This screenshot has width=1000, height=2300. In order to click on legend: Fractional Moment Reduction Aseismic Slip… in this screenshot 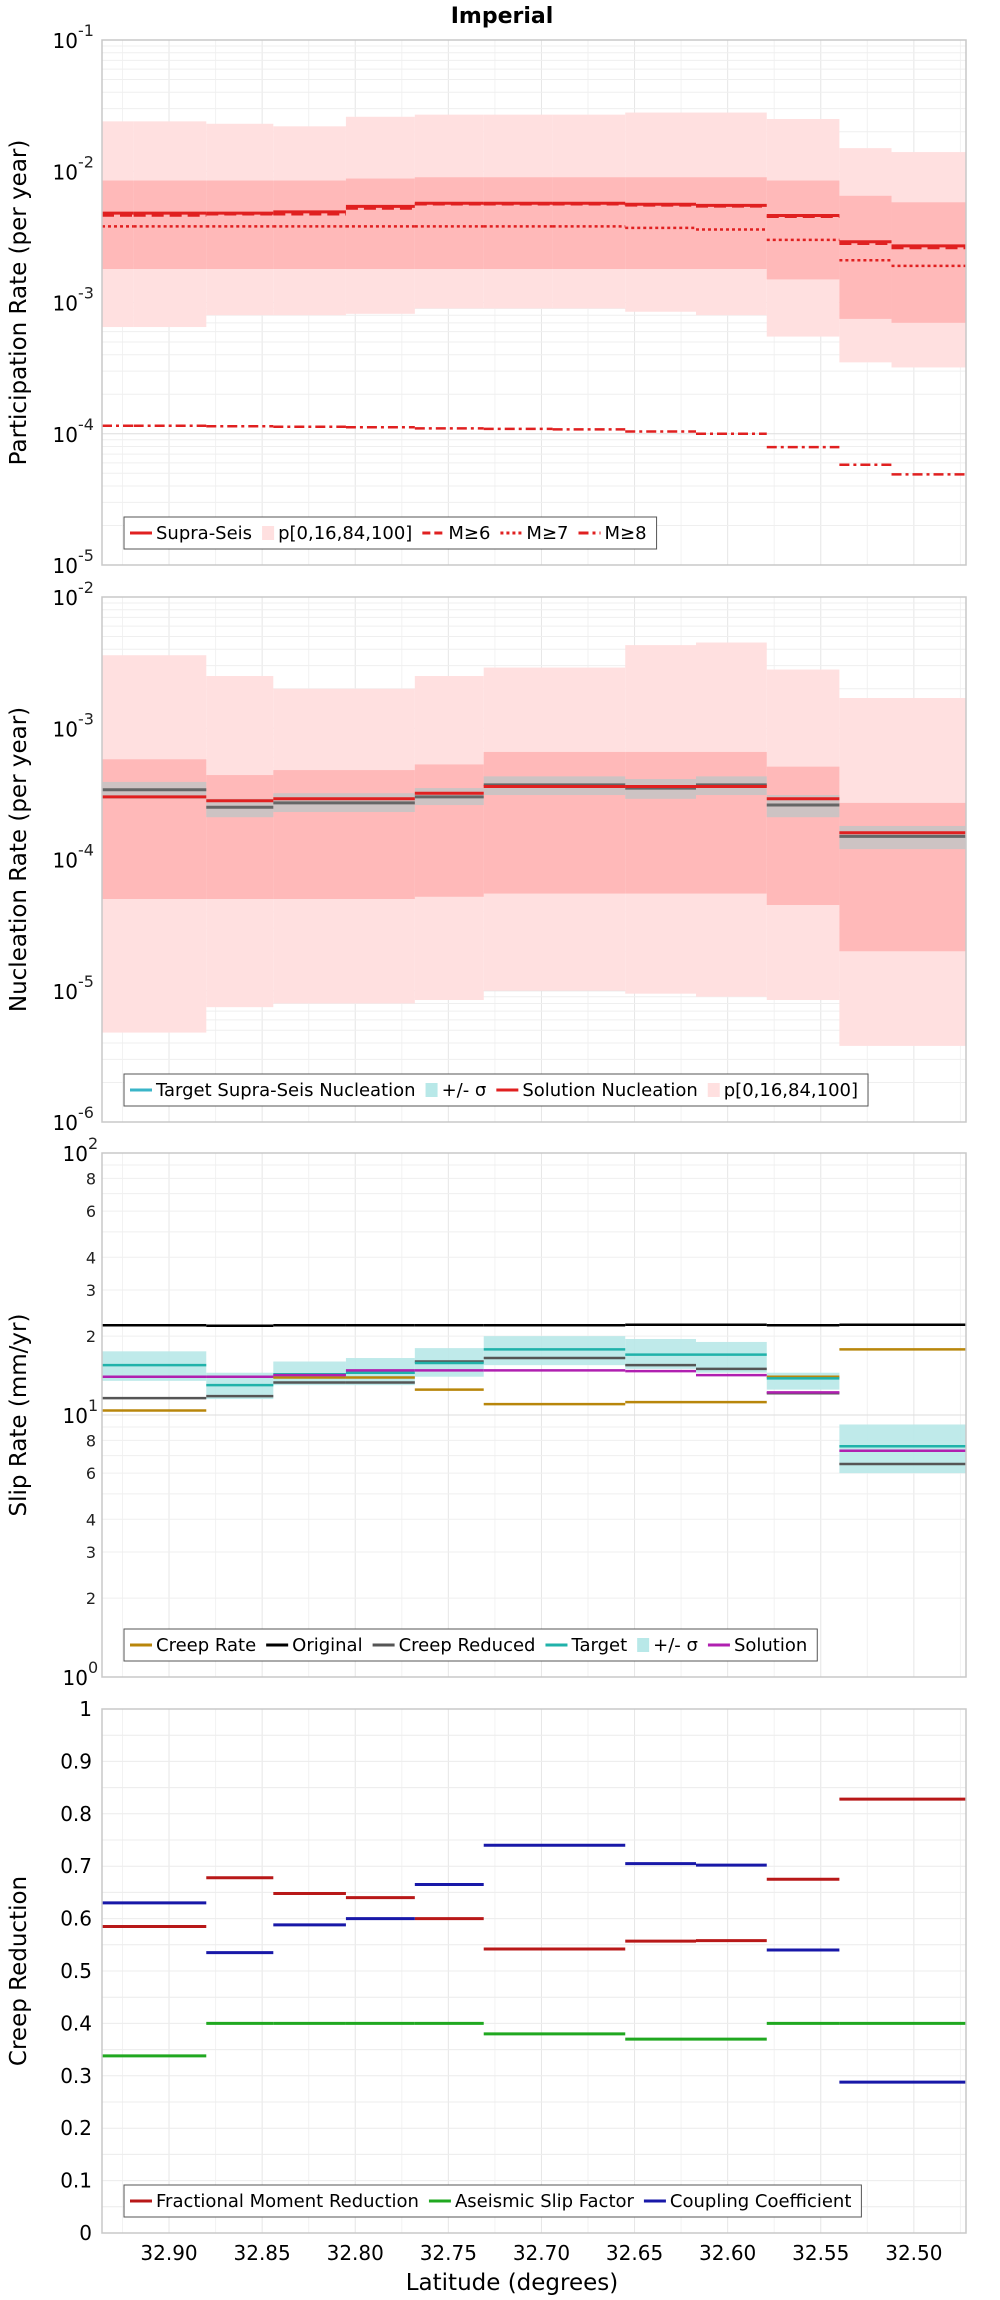, I will do `click(492, 2201)`.